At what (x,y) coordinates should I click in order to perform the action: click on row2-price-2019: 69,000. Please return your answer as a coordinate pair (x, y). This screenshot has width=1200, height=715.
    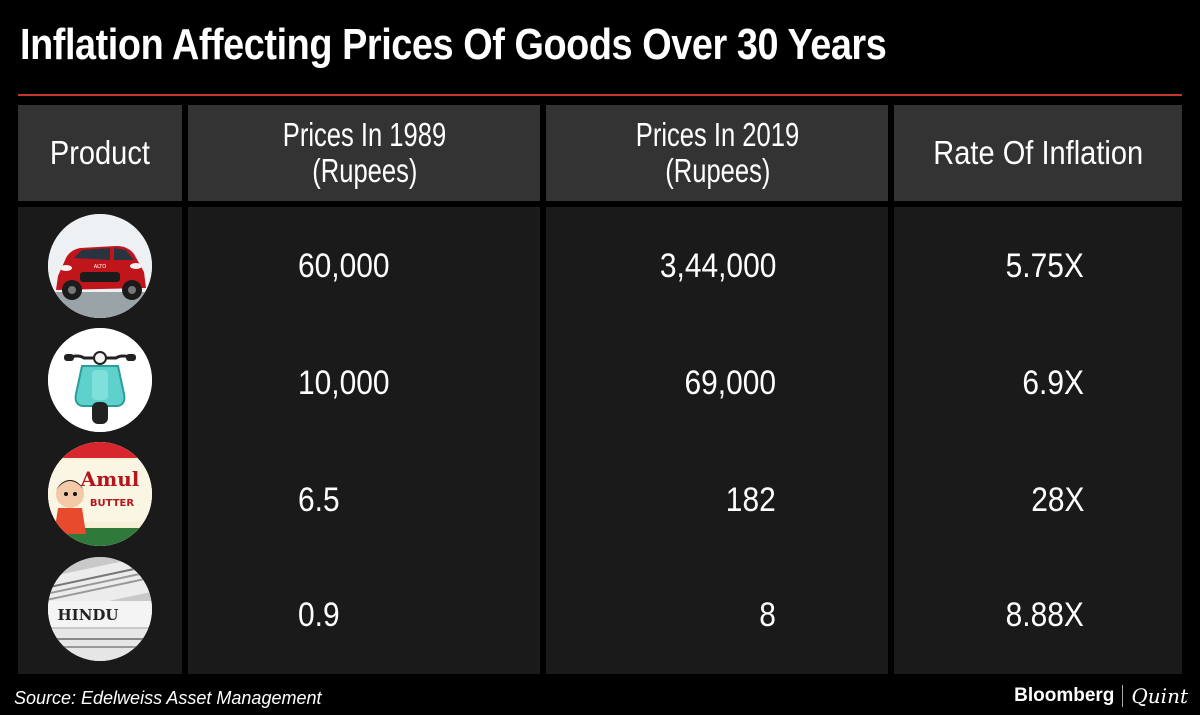
    Looking at the image, I should click on (730, 383).